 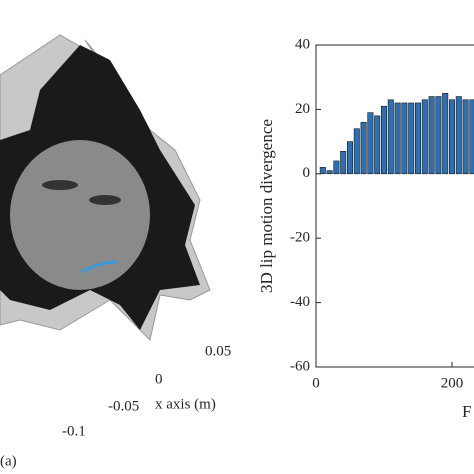 I want to click on x-tick-label: 0.05, so click(x=218, y=351).